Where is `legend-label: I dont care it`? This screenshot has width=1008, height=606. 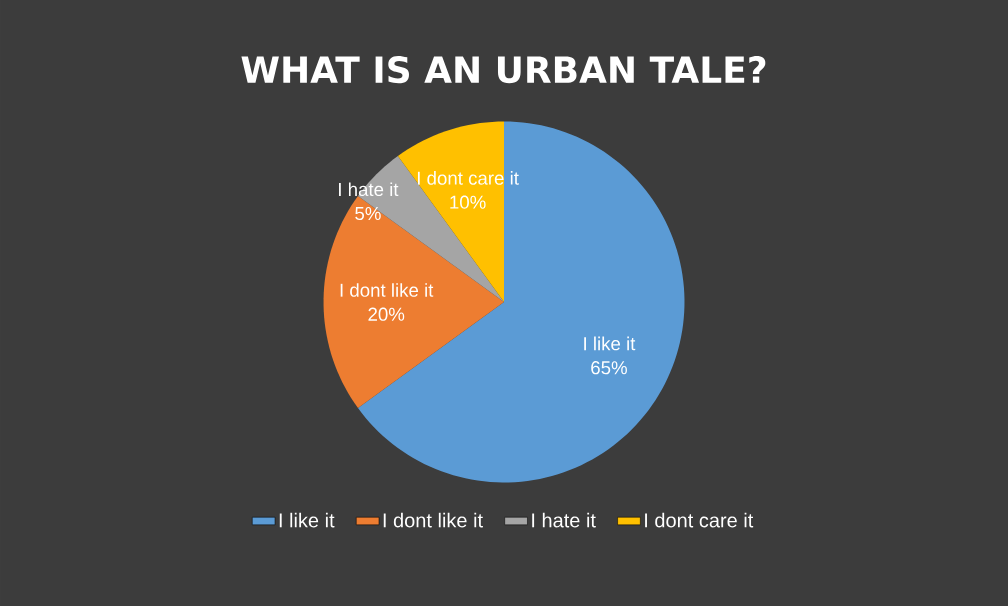 legend-label: I dont care it is located at coordinates (699, 520).